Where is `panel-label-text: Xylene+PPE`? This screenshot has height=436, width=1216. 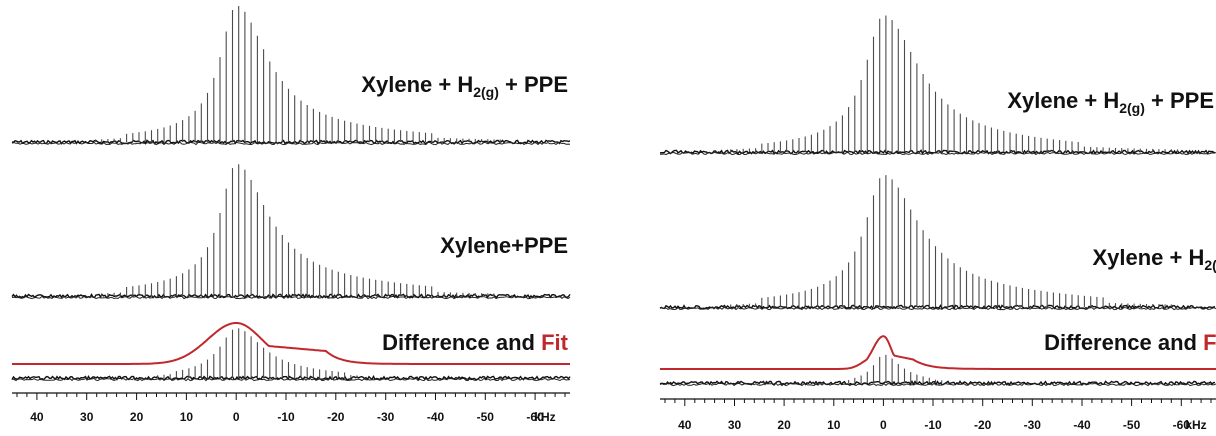 panel-label-text: Xylene+PPE is located at coordinates (504, 245).